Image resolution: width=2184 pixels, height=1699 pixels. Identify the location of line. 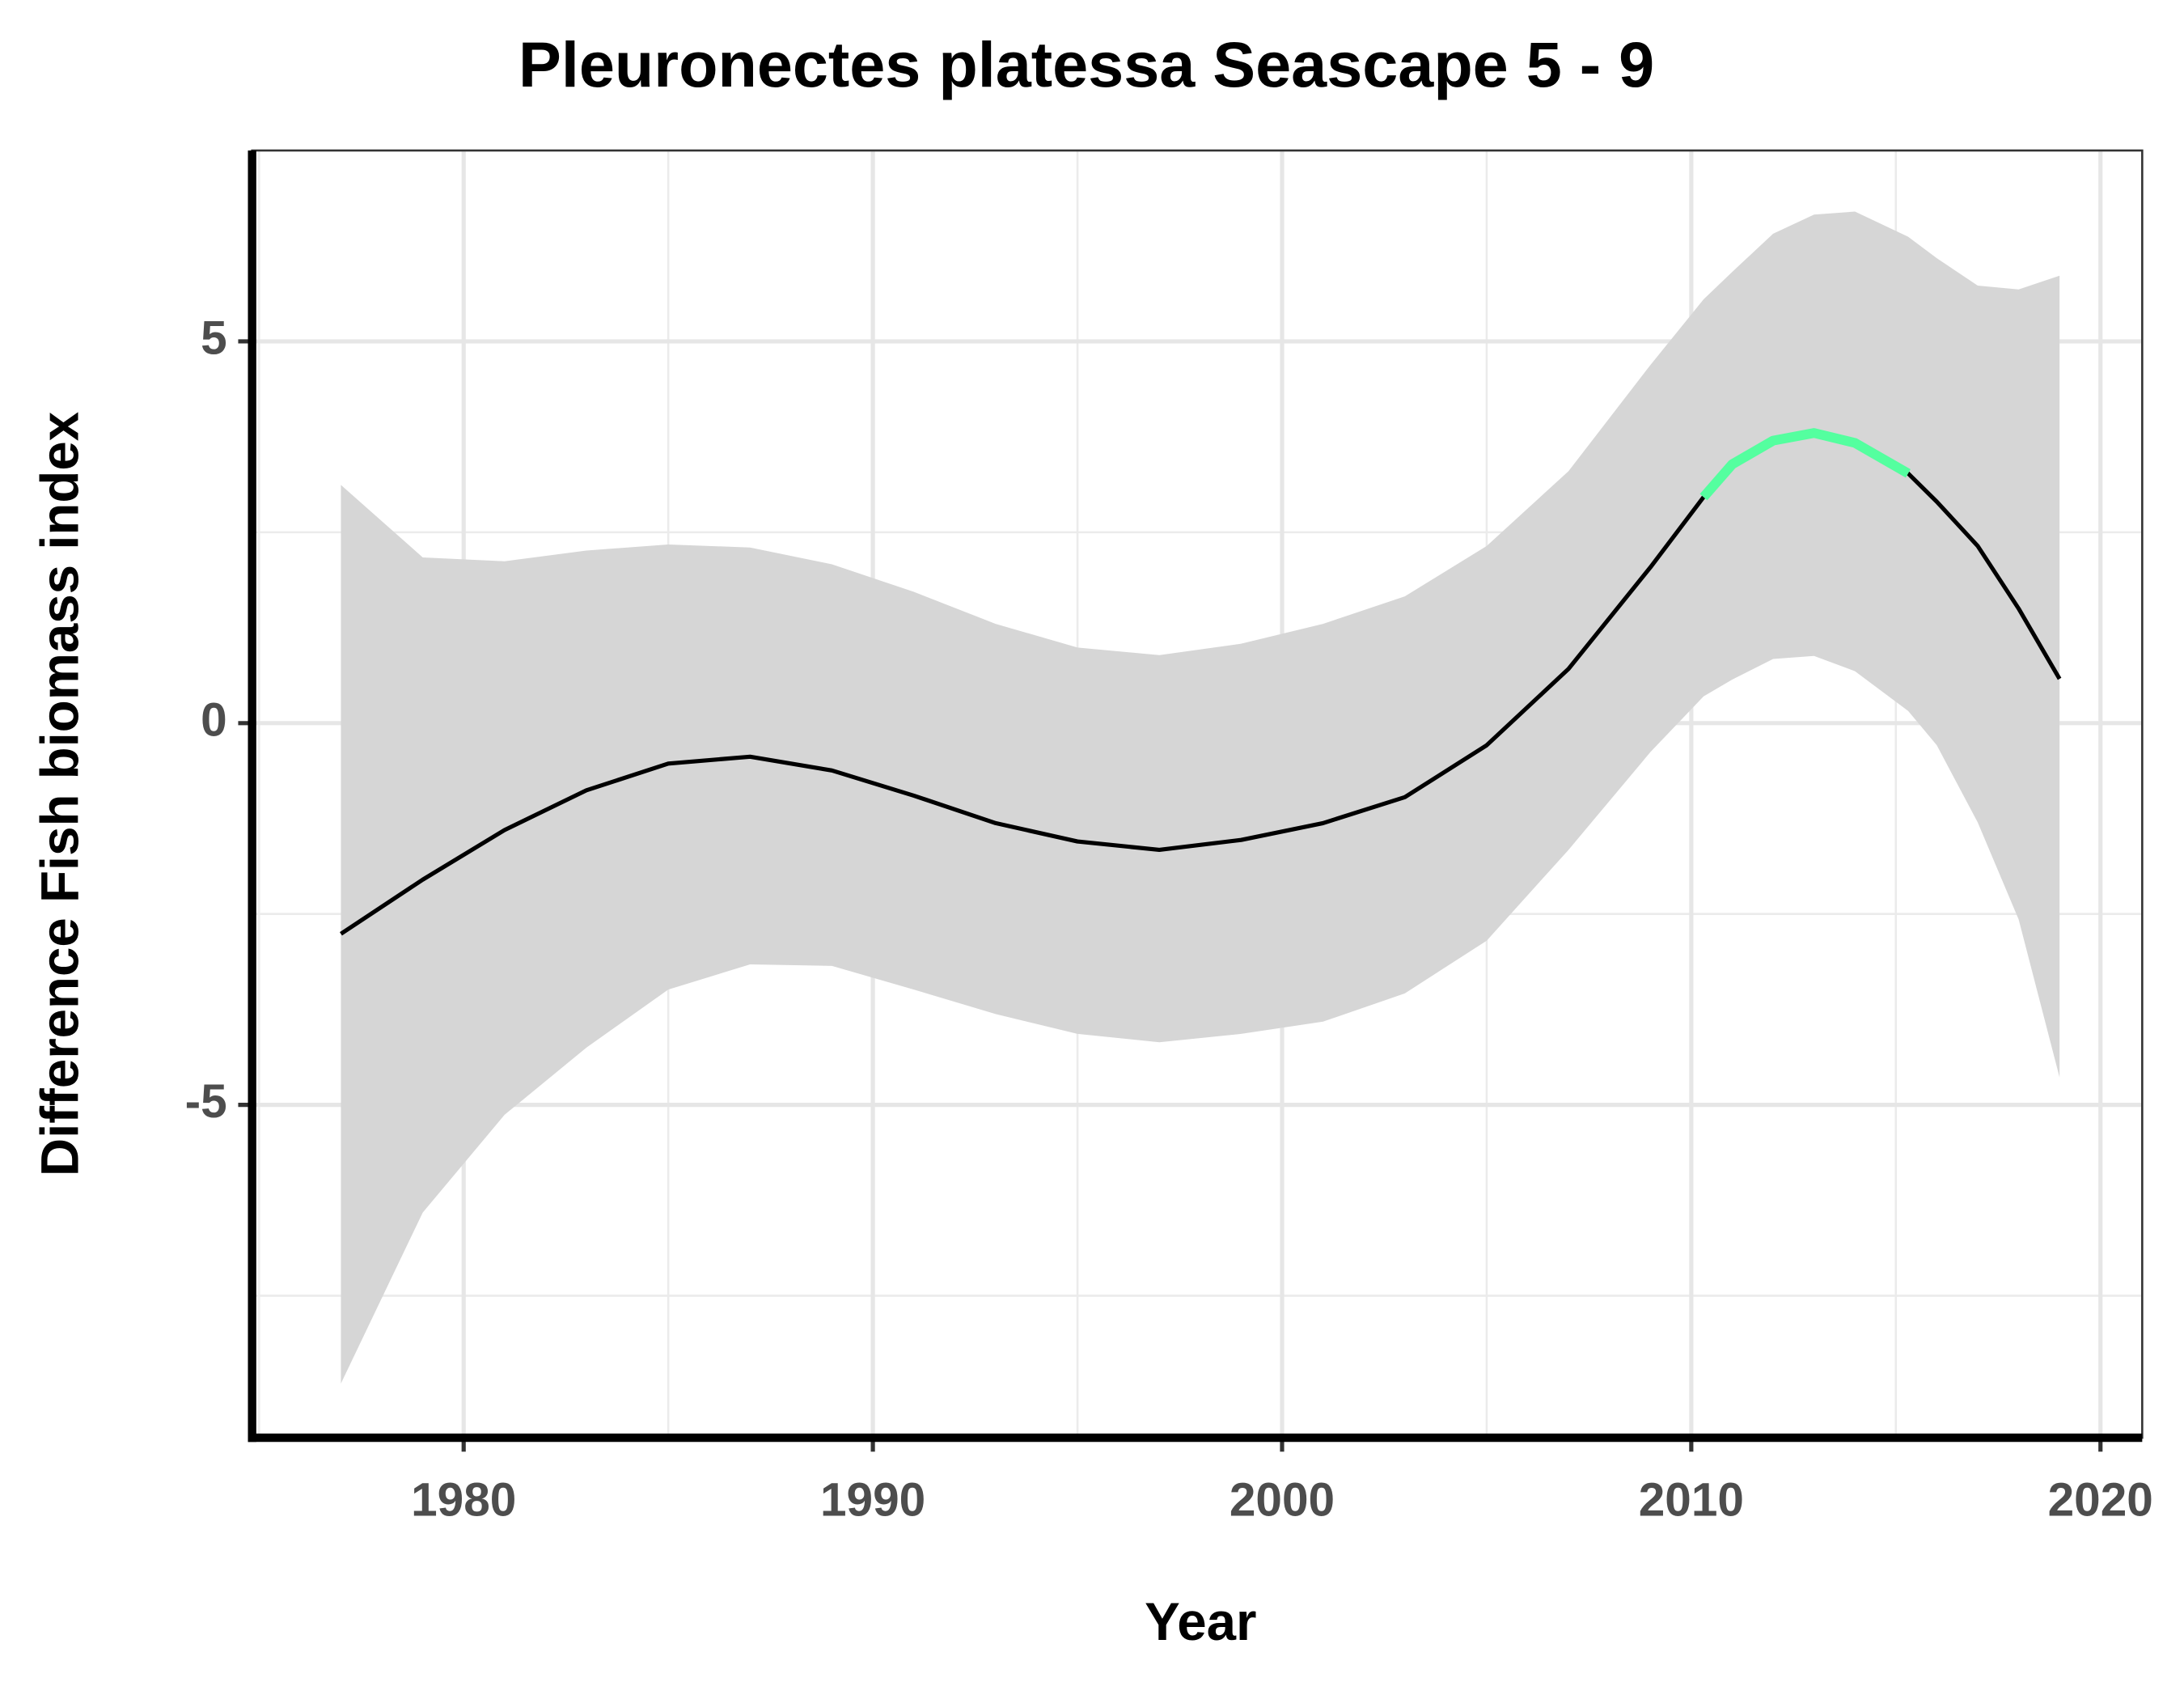
(1805, 464).